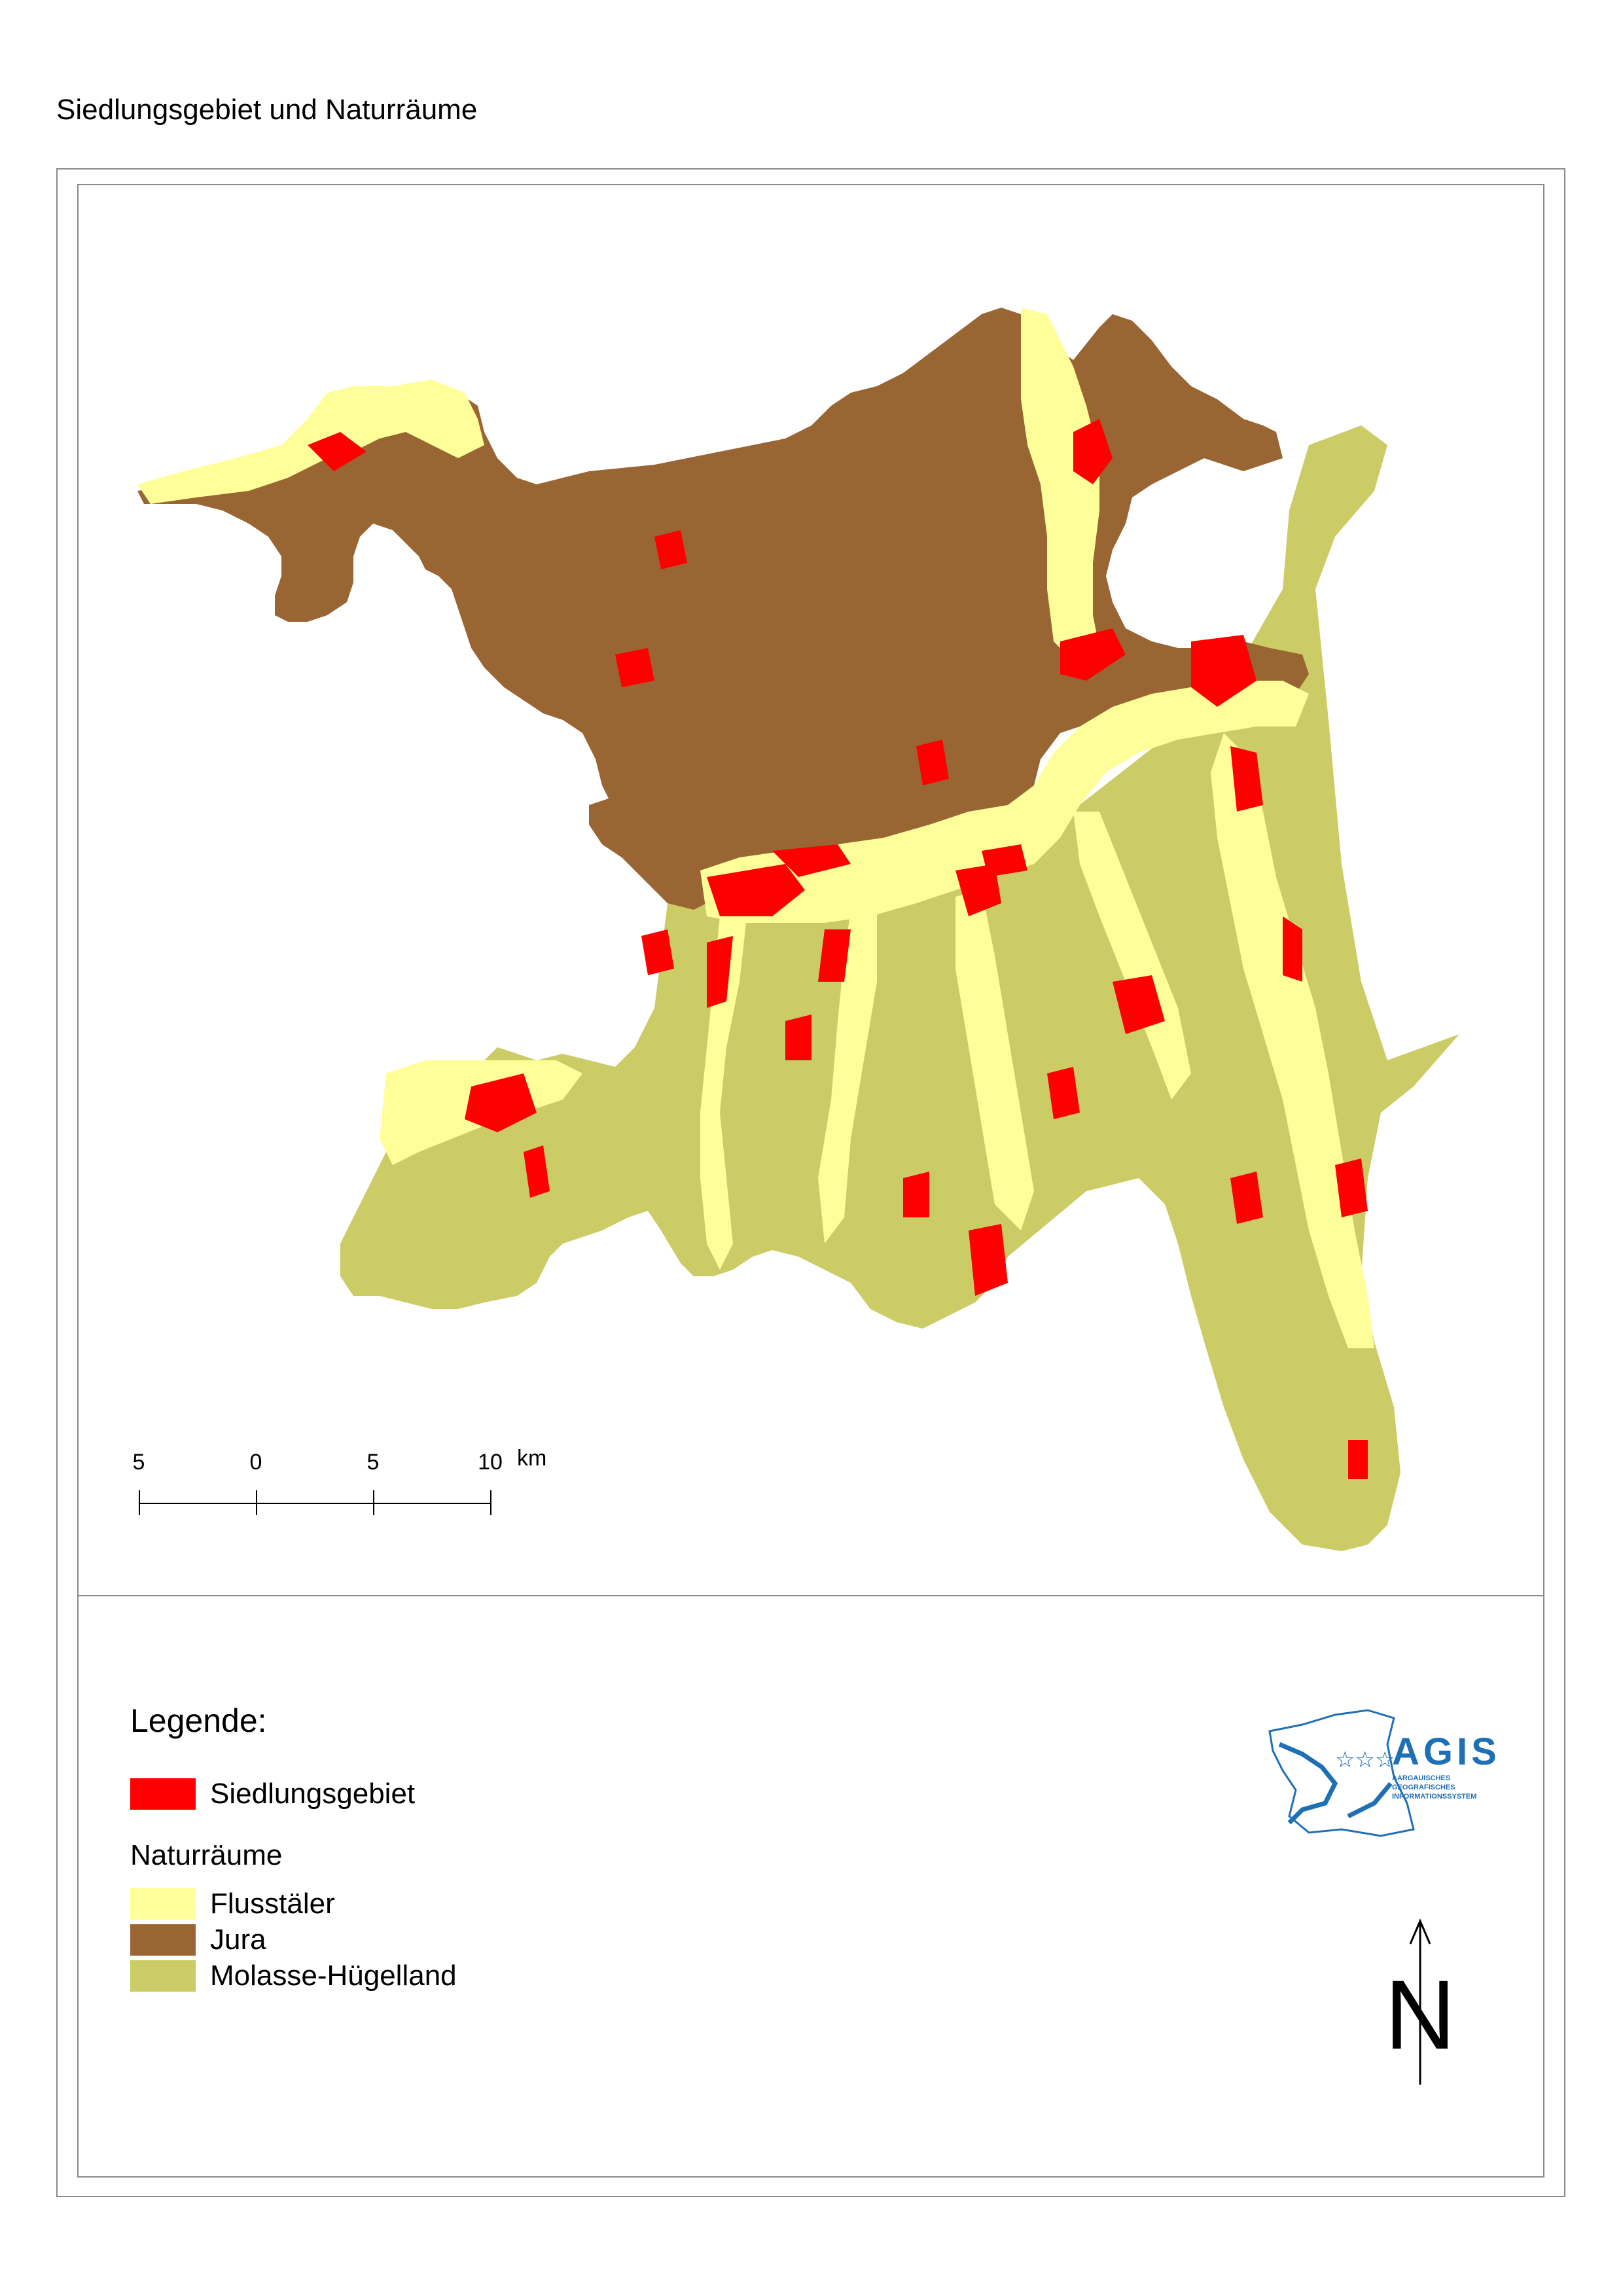  What do you see at coordinates (163, 1794) in the screenshot?
I see `legend-swatch-siedlungsgebiet` at bounding box center [163, 1794].